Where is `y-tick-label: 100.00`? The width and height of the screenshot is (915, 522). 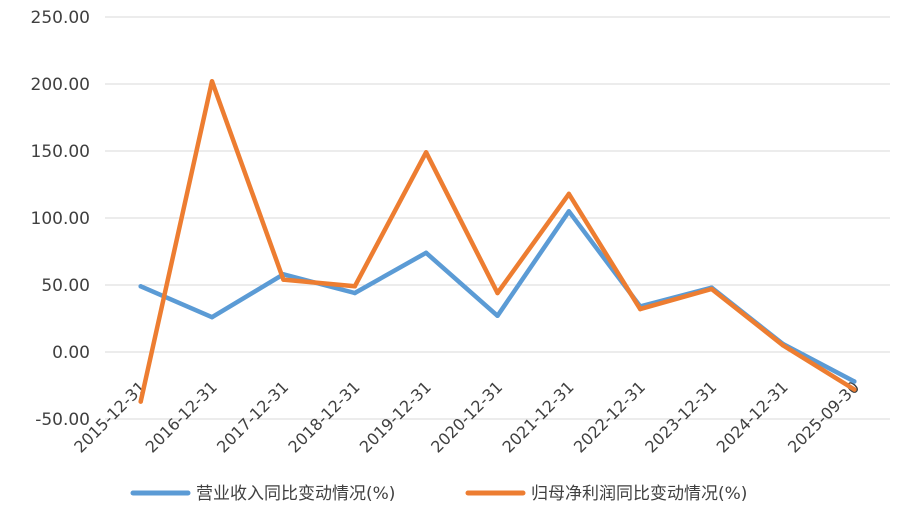 y-tick-label: 100.00 is located at coordinates (60, 219).